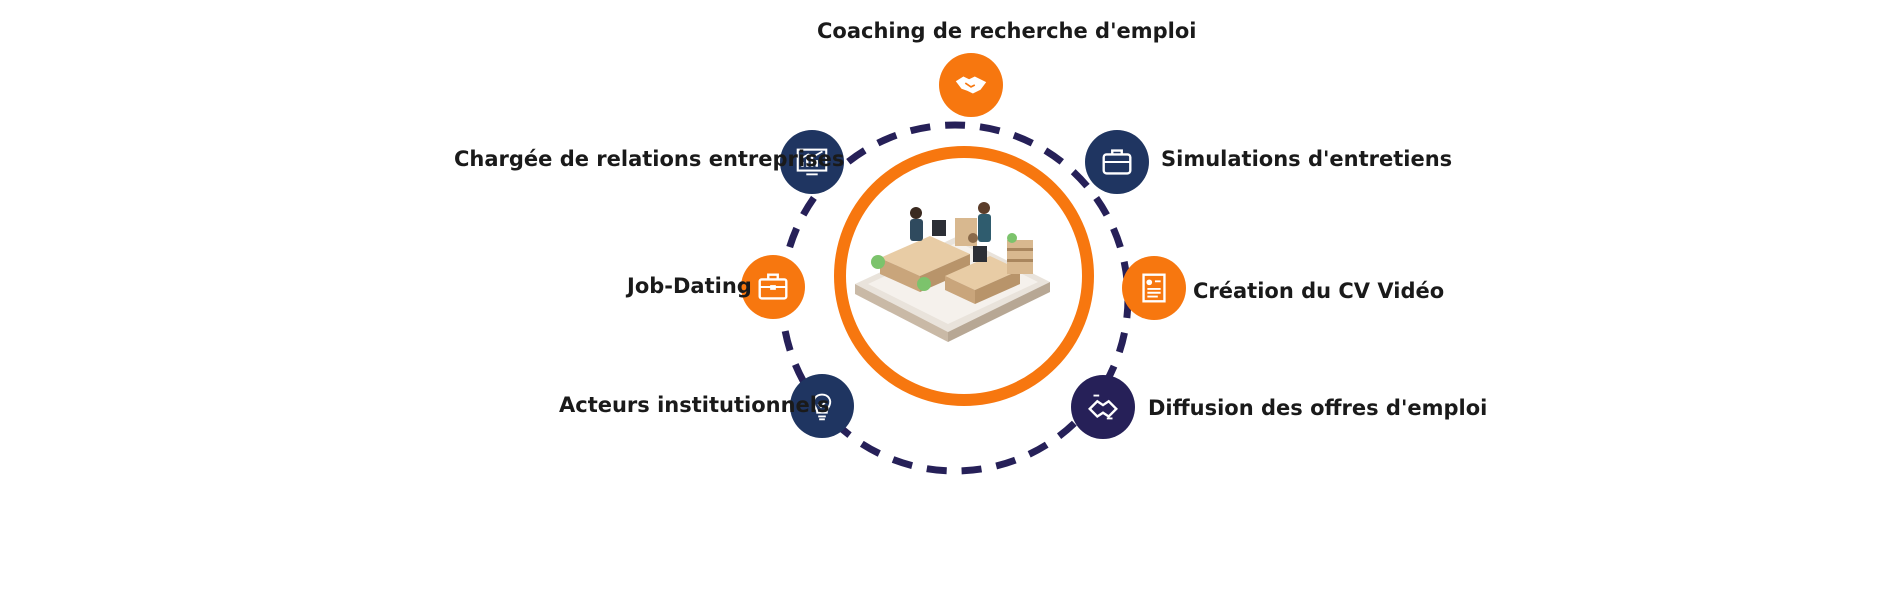 Image resolution: width=1887 pixels, height=593 pixels. I want to click on node-relations, so click(812, 162).